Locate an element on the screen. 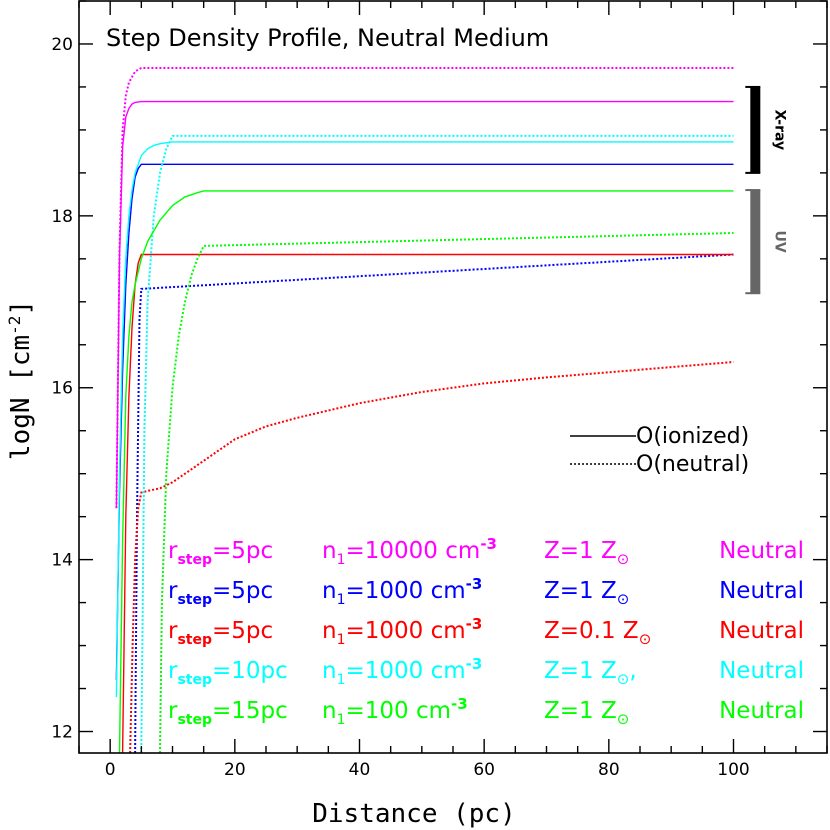 The height and width of the screenshot is (830, 830). x-tick-label: 80 is located at coordinates (609, 770).